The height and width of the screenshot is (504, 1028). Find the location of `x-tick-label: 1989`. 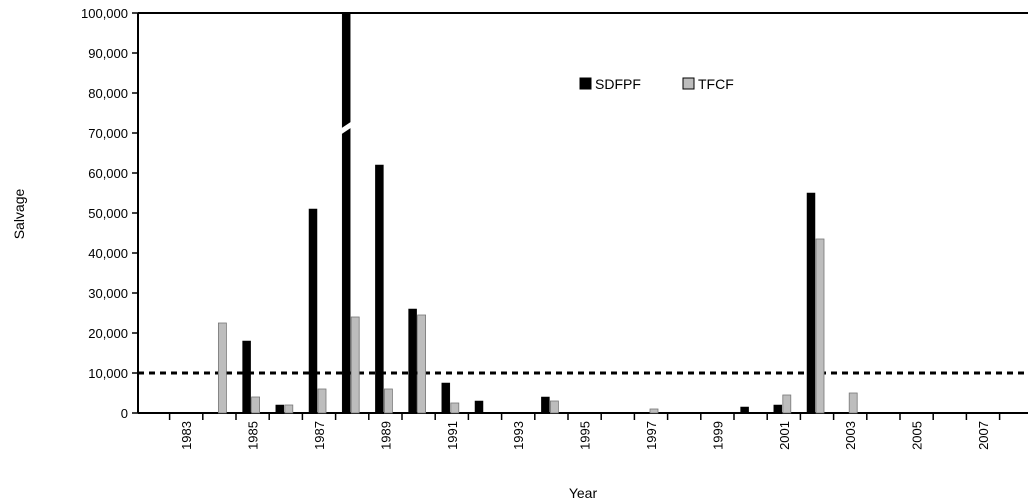

x-tick-label: 1989 is located at coordinates (385, 435).